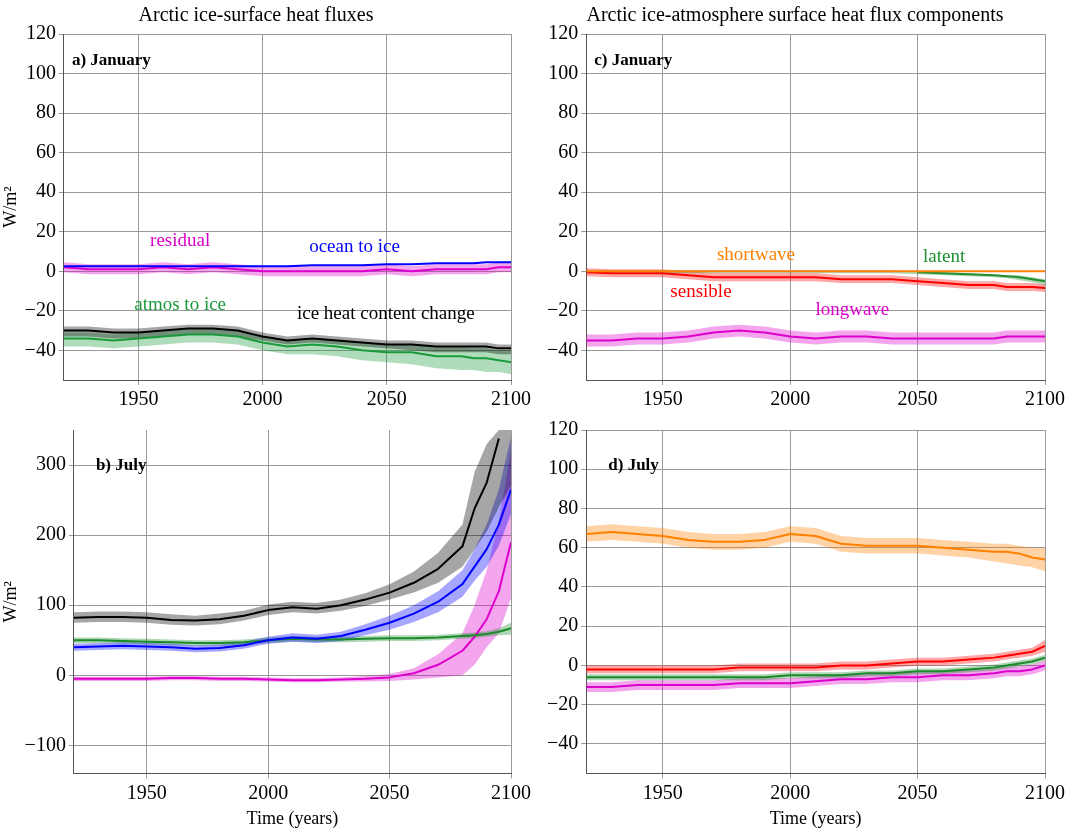 The width and height of the screenshot is (1068, 830). Describe the element at coordinates (795, 15) in the screenshot. I see `chart-title: Arctic ice-atmosphere surface heat flux components` at that location.